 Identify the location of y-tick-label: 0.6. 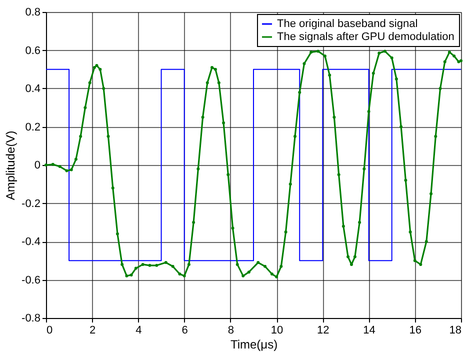
(32, 50).